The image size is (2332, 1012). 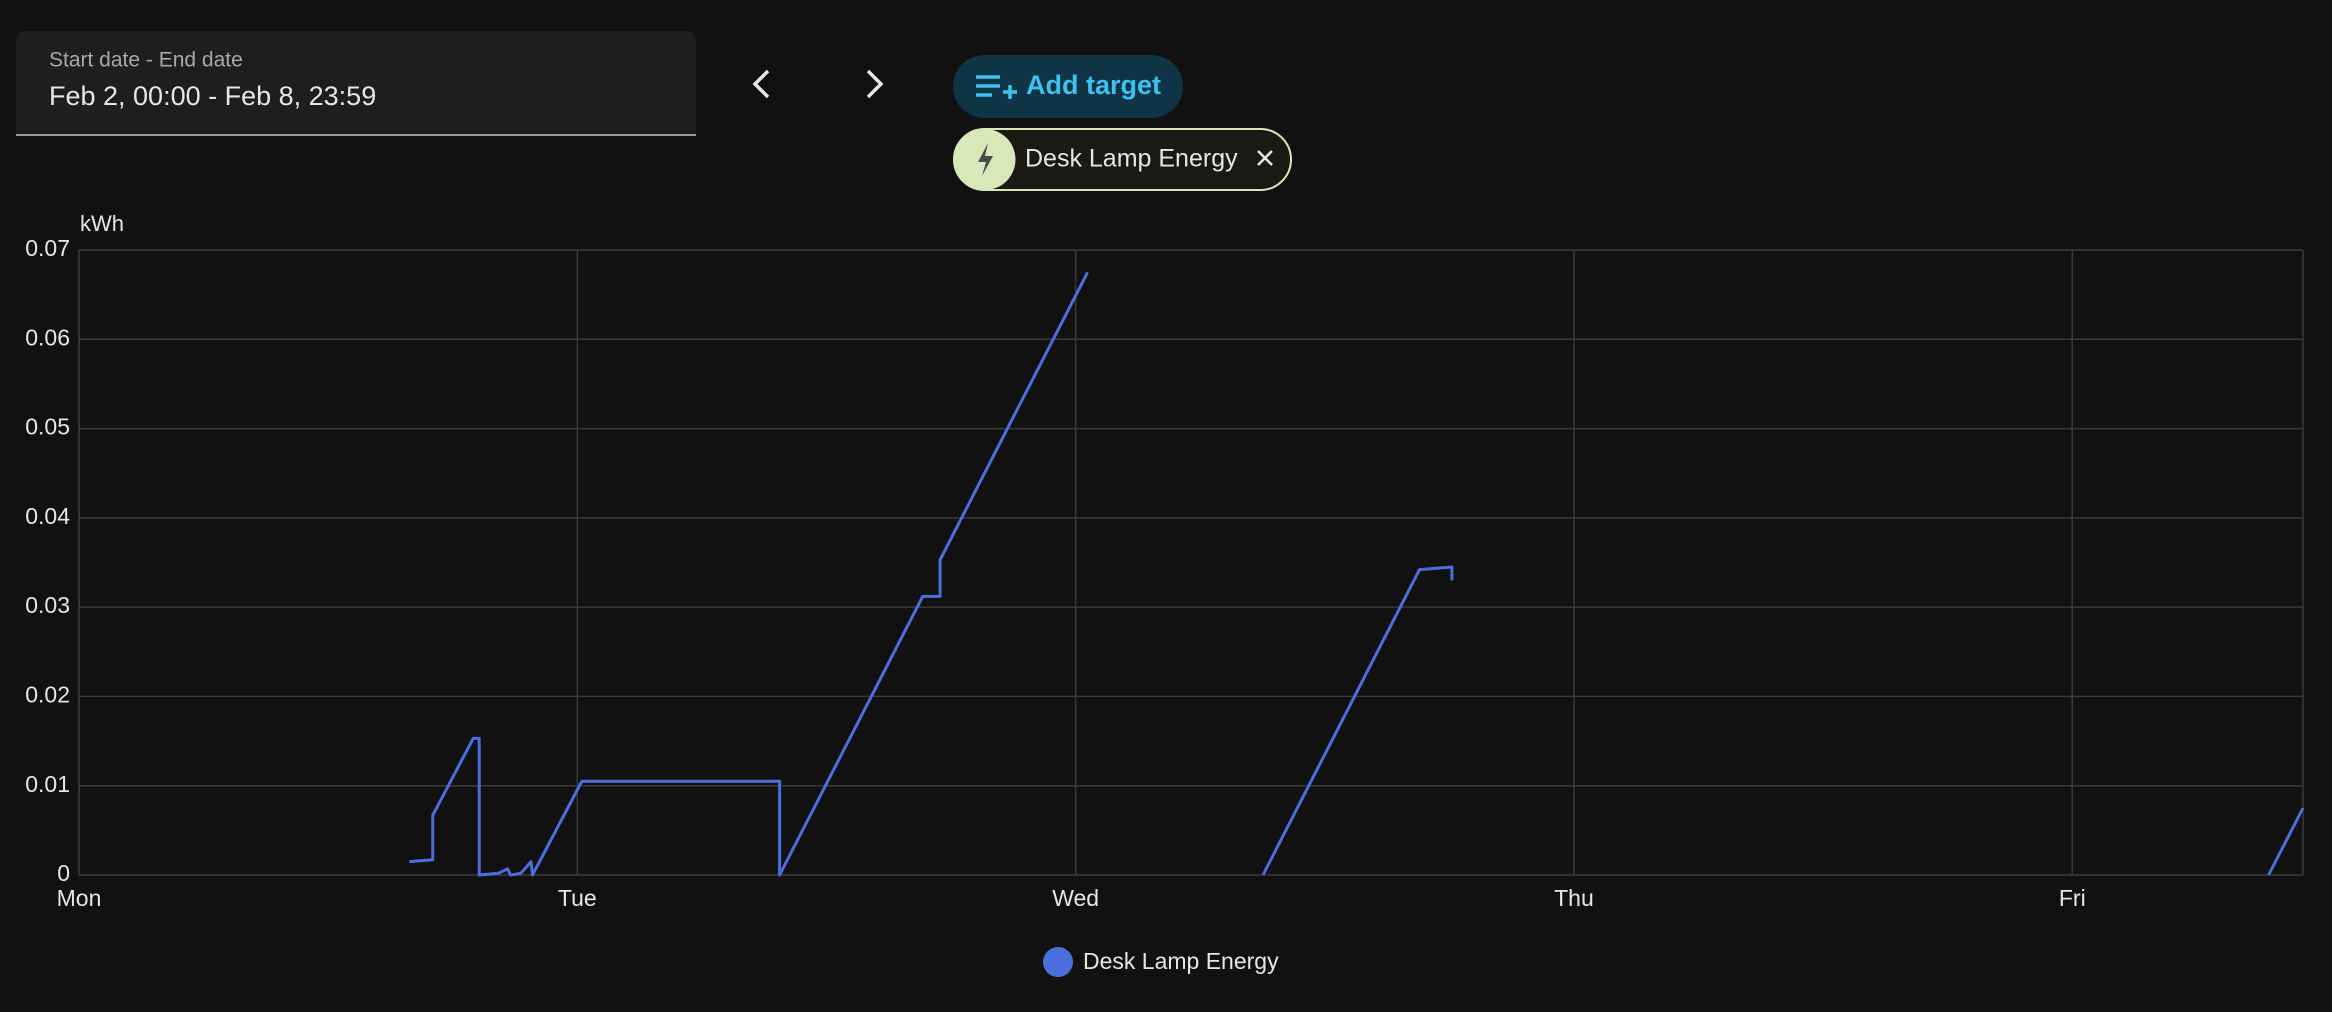 I want to click on chip-bg, so click(x=1122, y=159).